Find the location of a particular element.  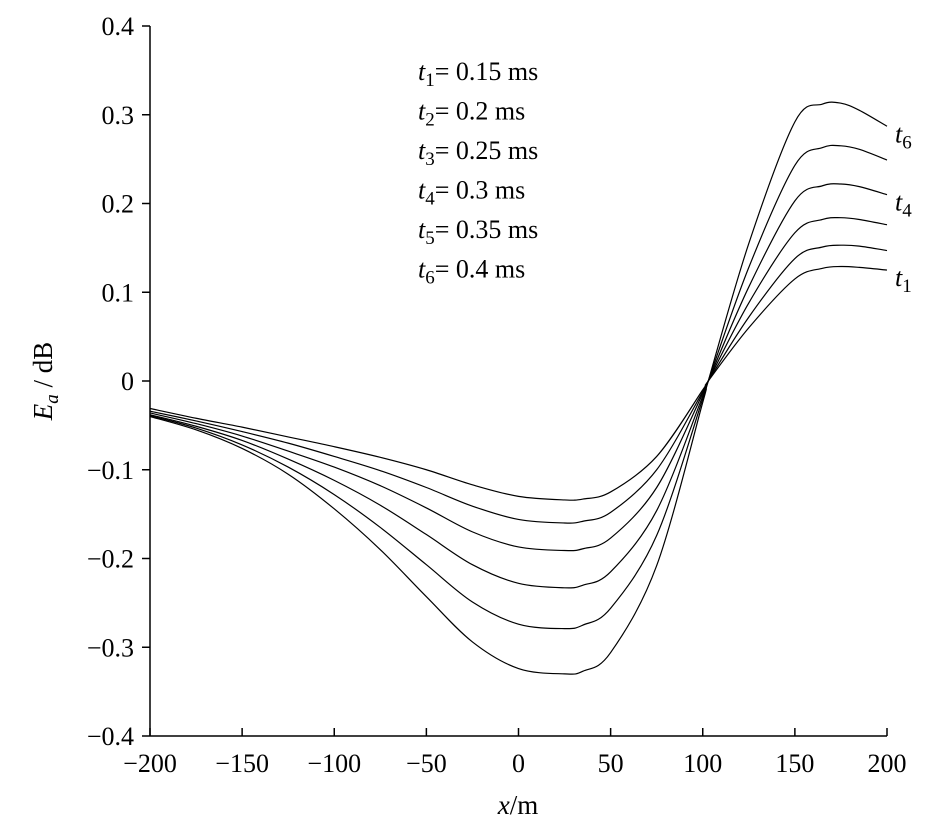

x-axis-var: x is located at coordinates (503, 805).